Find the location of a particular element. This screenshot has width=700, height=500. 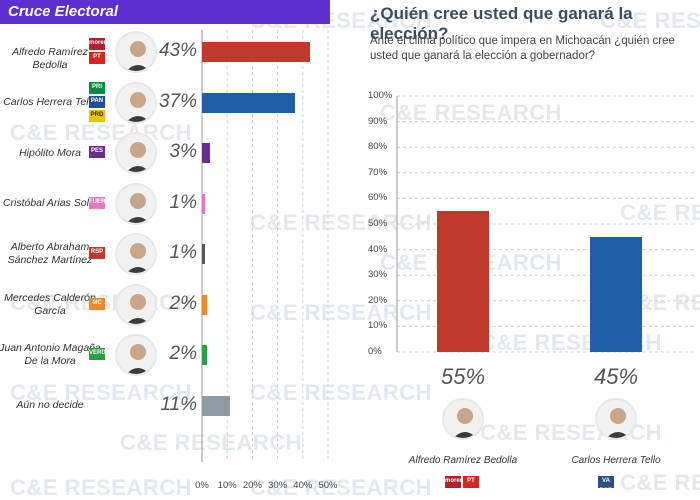

y-tick-label: 80% is located at coordinates (378, 147).